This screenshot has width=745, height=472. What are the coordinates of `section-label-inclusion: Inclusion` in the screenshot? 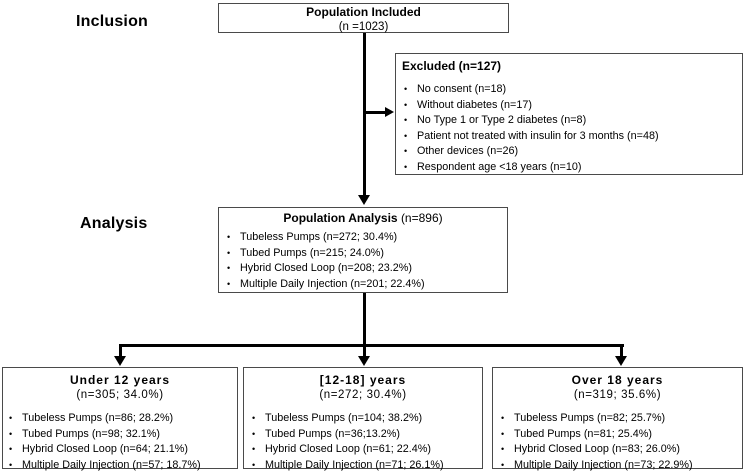 It's located at (112, 21).